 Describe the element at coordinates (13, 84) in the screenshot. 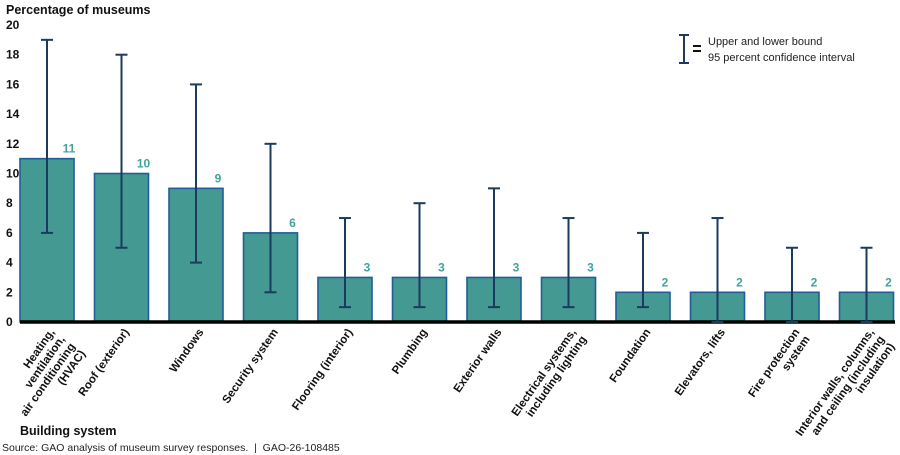

I see `y-tick-label: 16` at that location.